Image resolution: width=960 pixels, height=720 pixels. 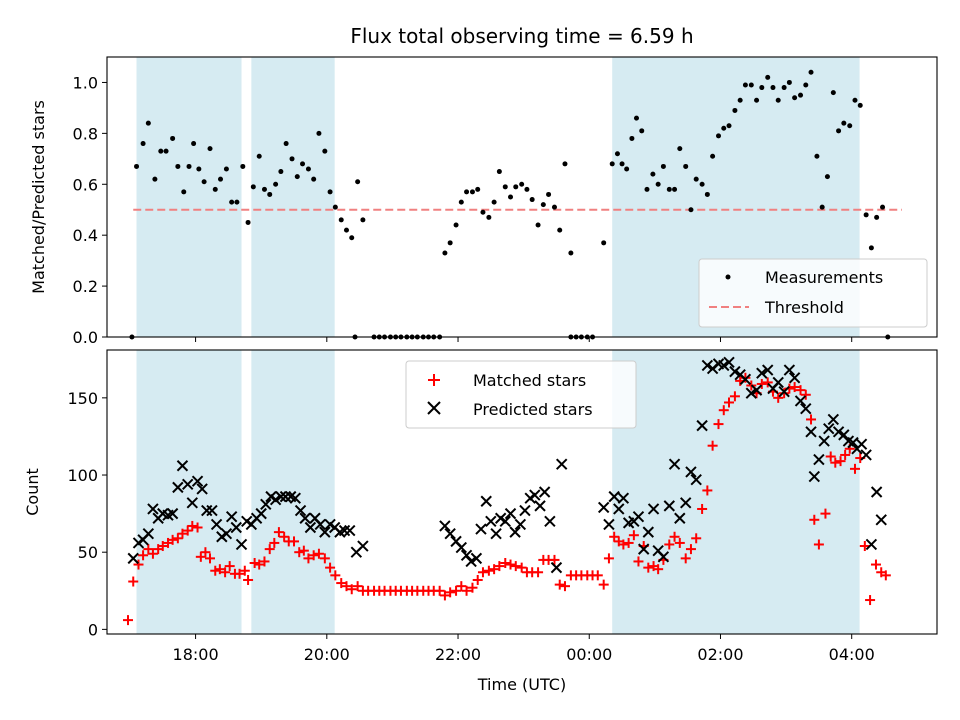 What do you see at coordinates (521, 394) in the screenshot?
I see `bottom-legend: Matched stars Predicted stars` at bounding box center [521, 394].